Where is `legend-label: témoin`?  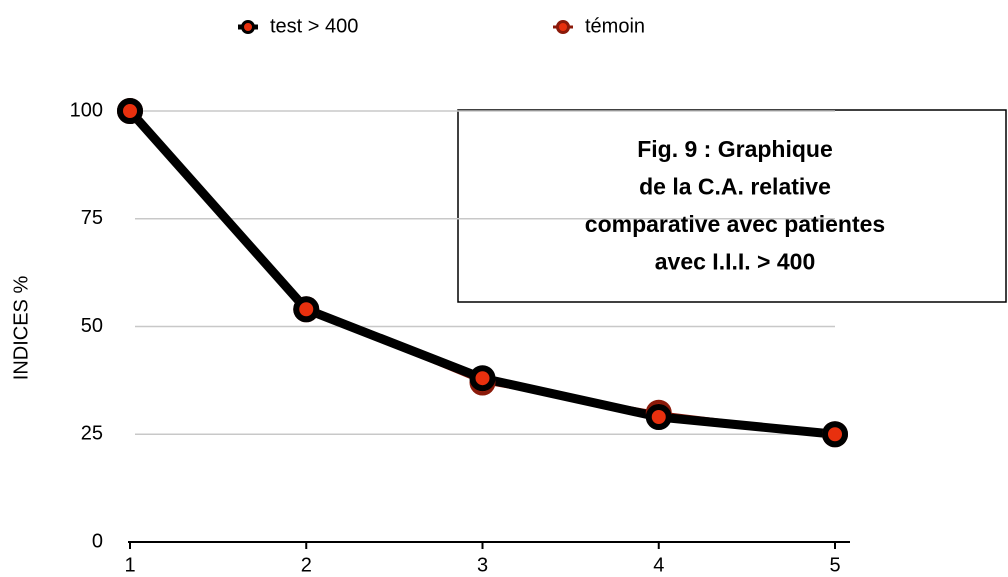 legend-label: témoin is located at coordinates (615, 26).